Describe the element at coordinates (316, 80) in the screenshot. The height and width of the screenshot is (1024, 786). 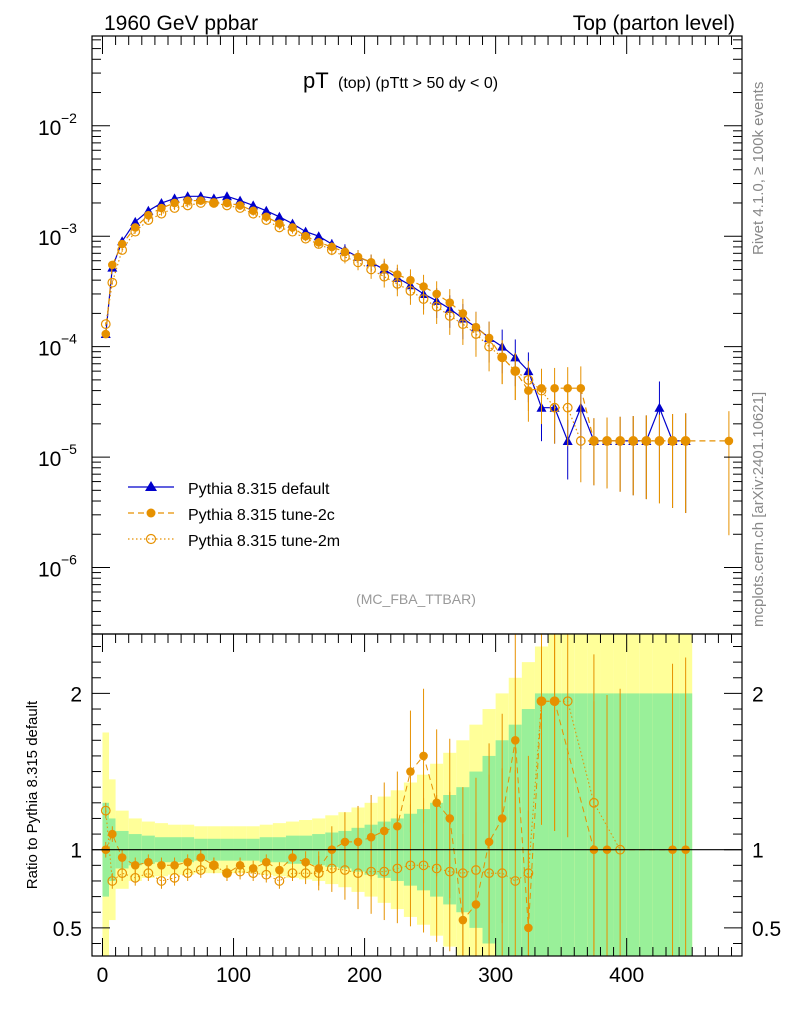
I see `plot-title-main: pT` at that location.